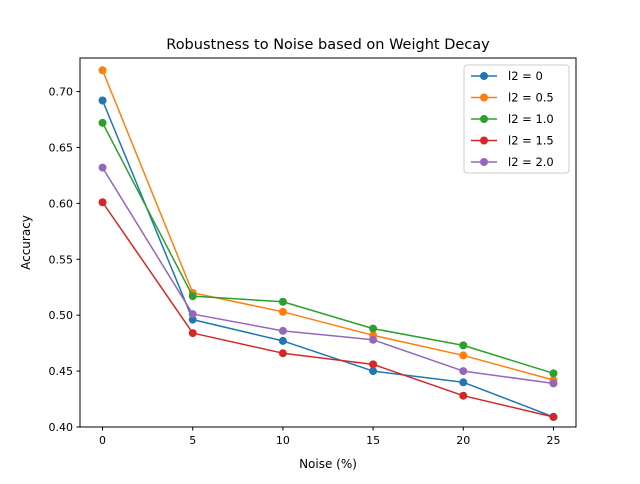  I want to click on x-tick-label: 25, so click(553, 440).